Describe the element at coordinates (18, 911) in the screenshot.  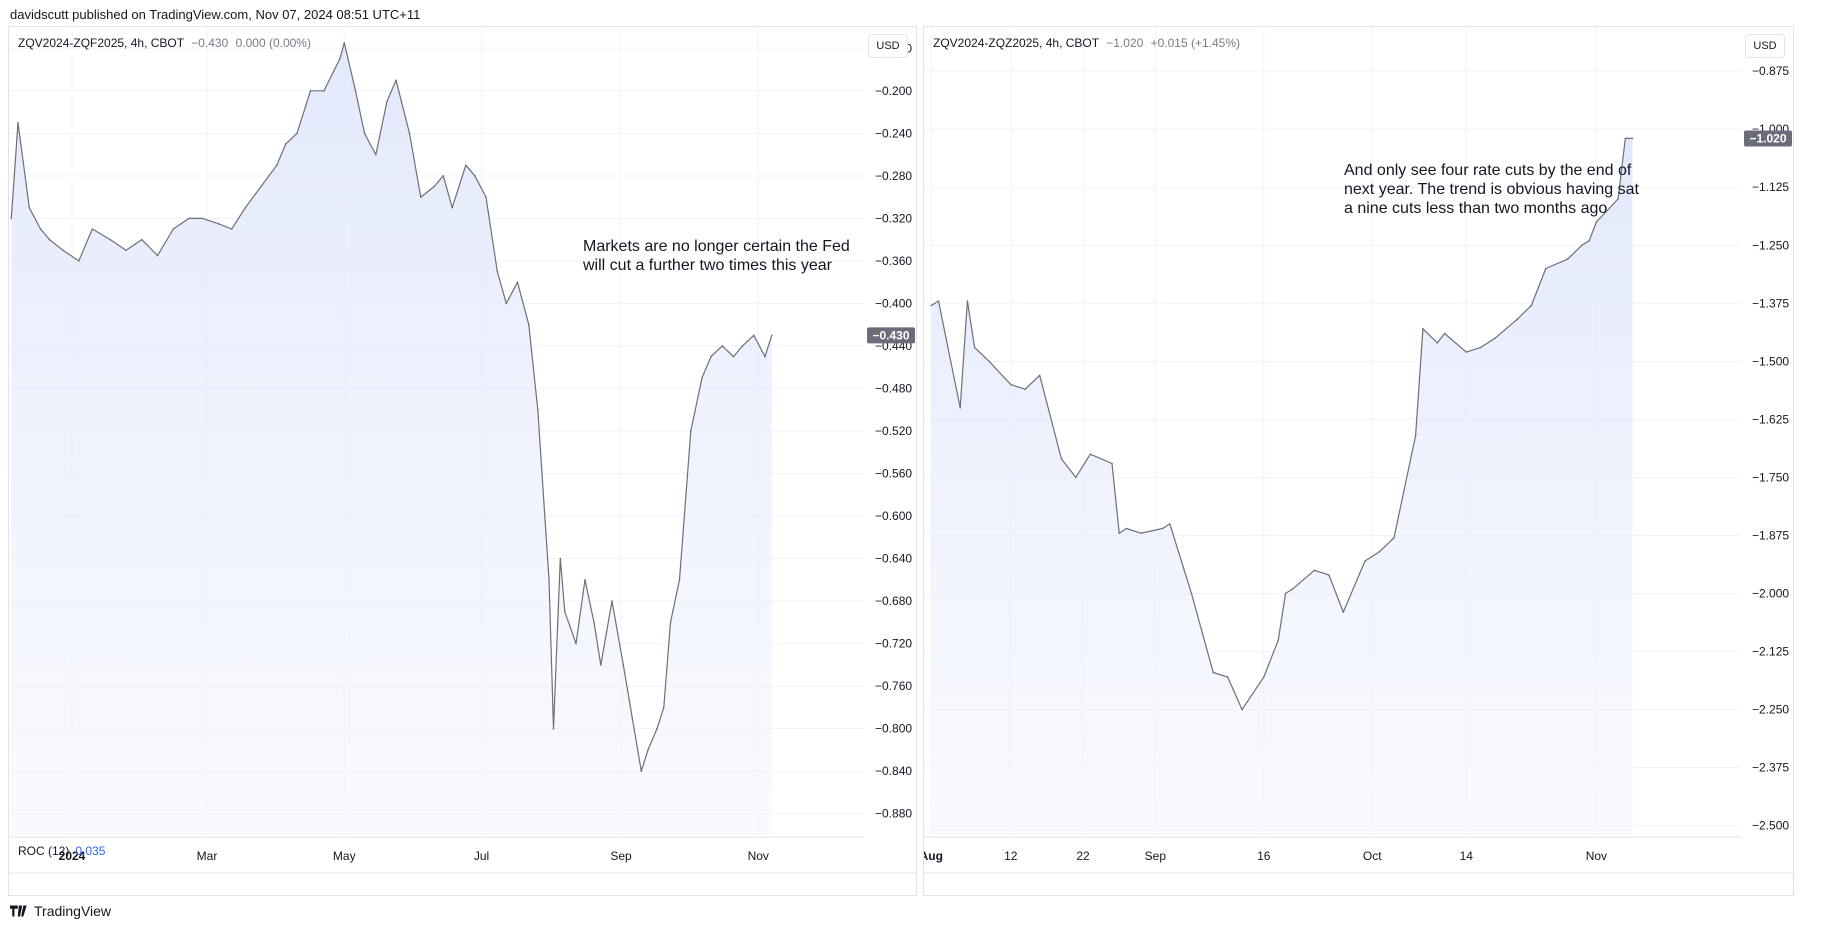
I see `tradingview-logo-icon` at that location.